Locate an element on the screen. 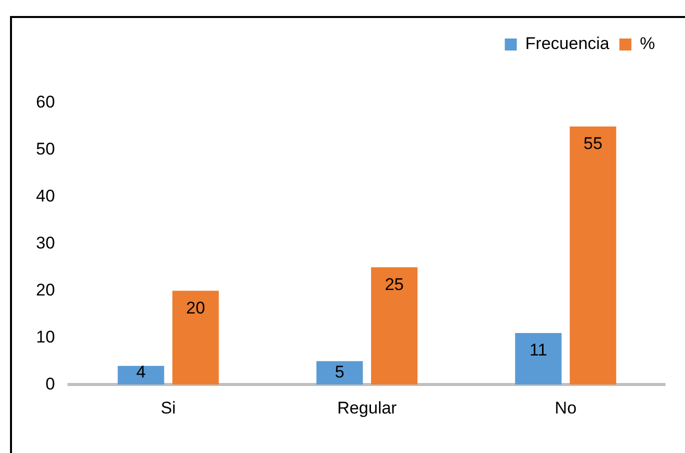  x-tick-label: No is located at coordinates (565, 408).